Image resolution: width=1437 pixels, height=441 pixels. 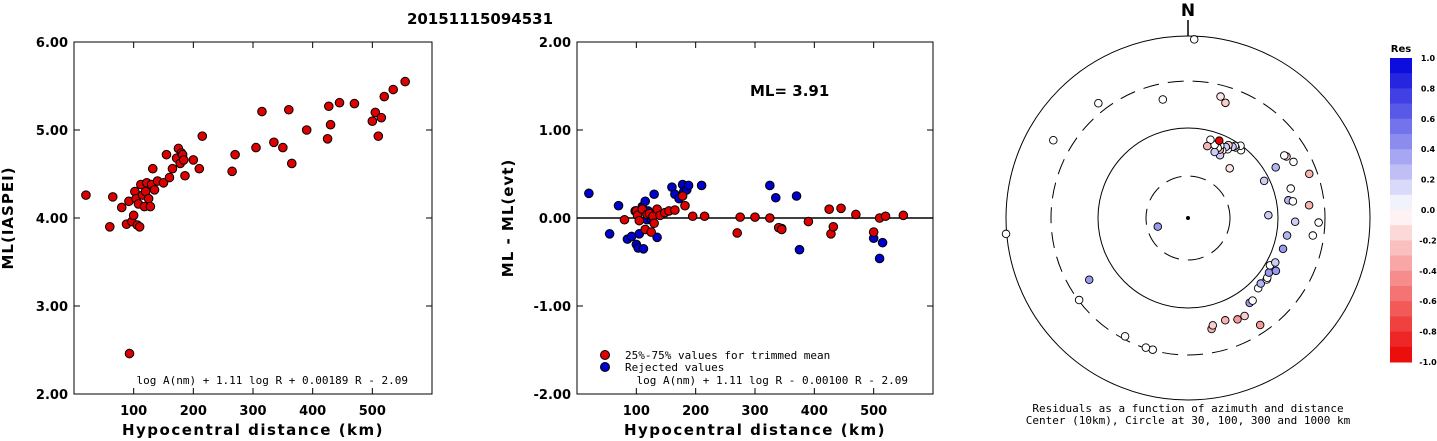 I want to click on left-x-label: Hypocentral distance (km), so click(x=253, y=430).